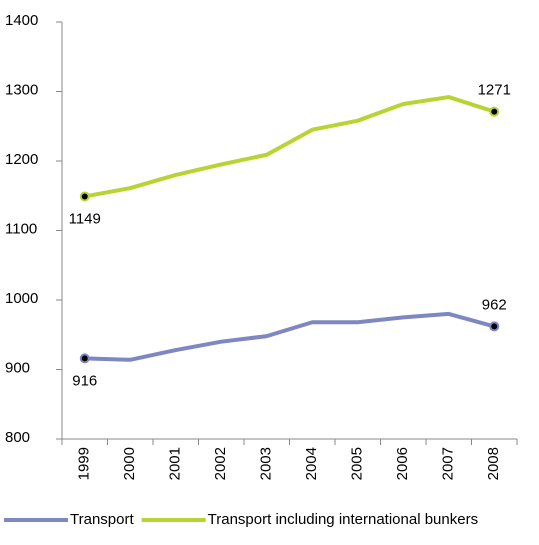  Describe the element at coordinates (84, 463) in the screenshot. I see `x-tick-label: 1999` at that location.